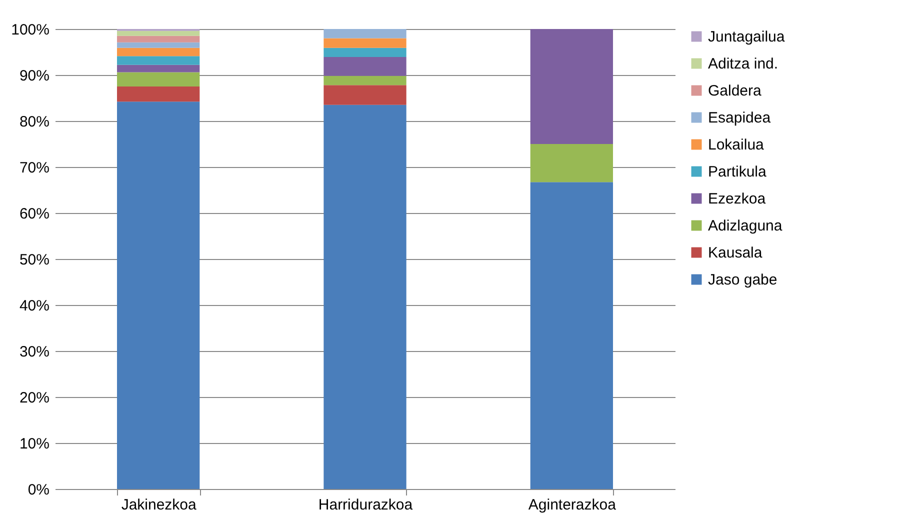 The image size is (898, 531). What do you see at coordinates (34, 214) in the screenshot?
I see `y-tick-label: 60%` at bounding box center [34, 214].